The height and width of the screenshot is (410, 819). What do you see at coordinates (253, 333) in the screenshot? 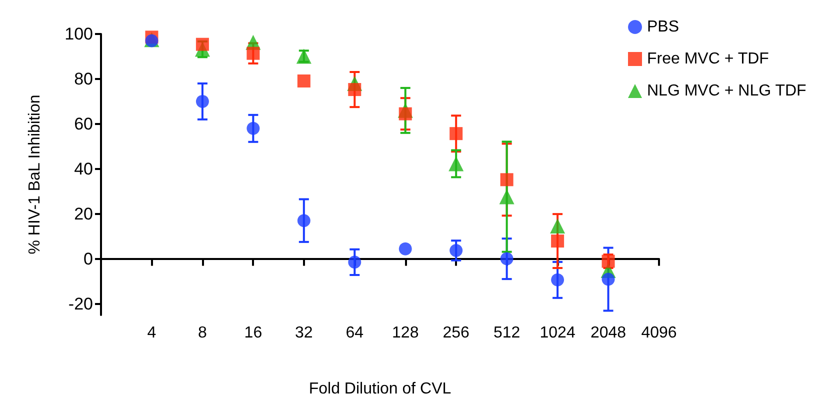
I see `x-tick-label: 16` at bounding box center [253, 333].